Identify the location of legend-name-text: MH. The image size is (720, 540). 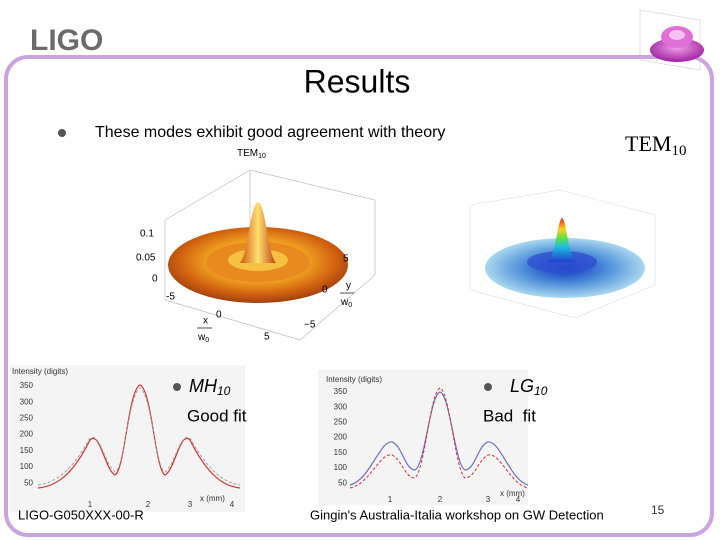
(203, 386).